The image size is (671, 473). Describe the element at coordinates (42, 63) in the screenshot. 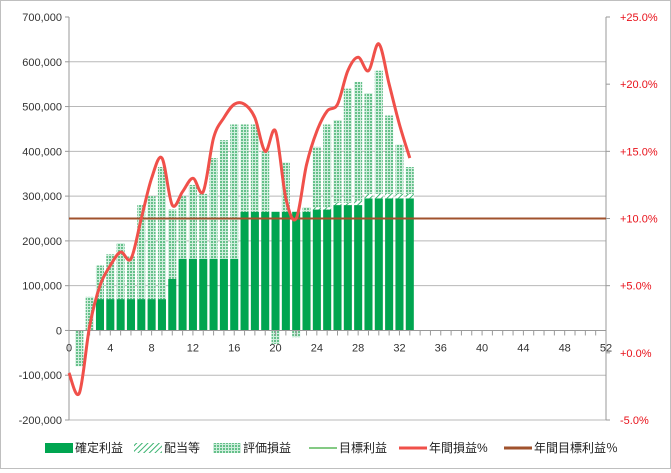

I see `left-tick-label-1: 600,000` at that location.